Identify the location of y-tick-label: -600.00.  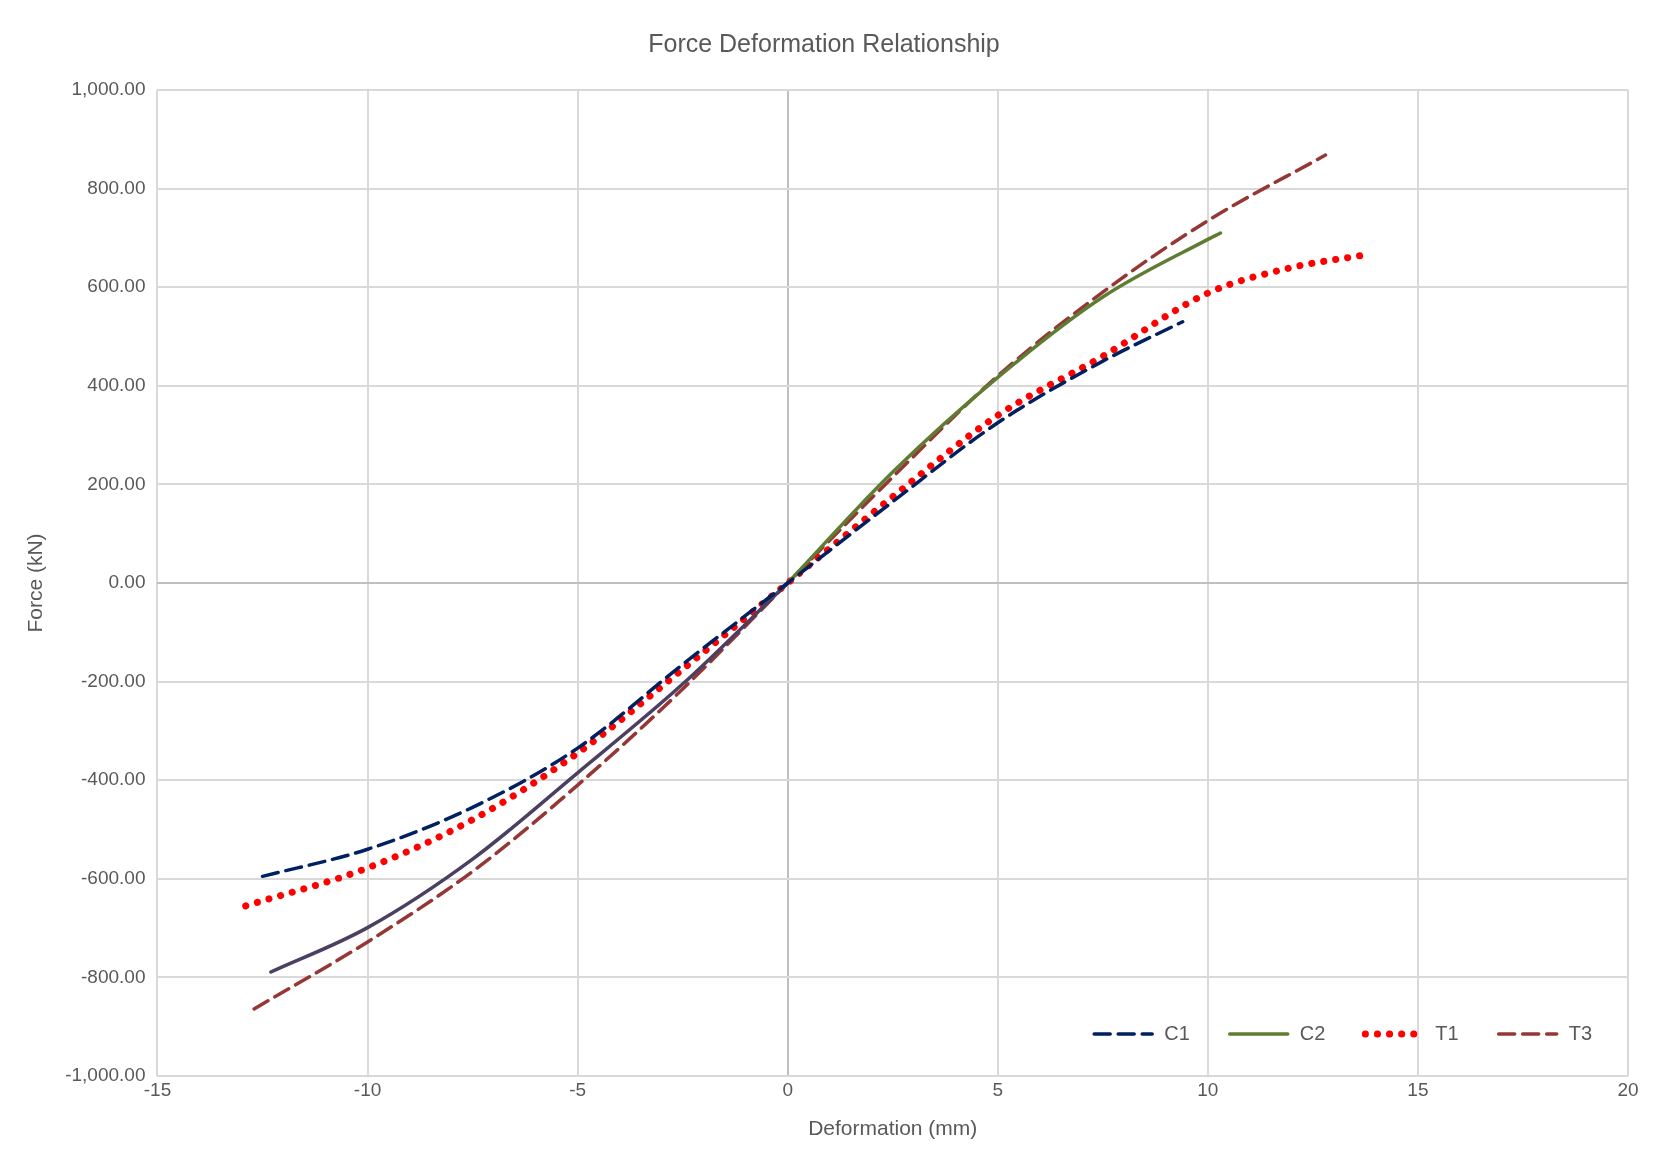
(113, 878).